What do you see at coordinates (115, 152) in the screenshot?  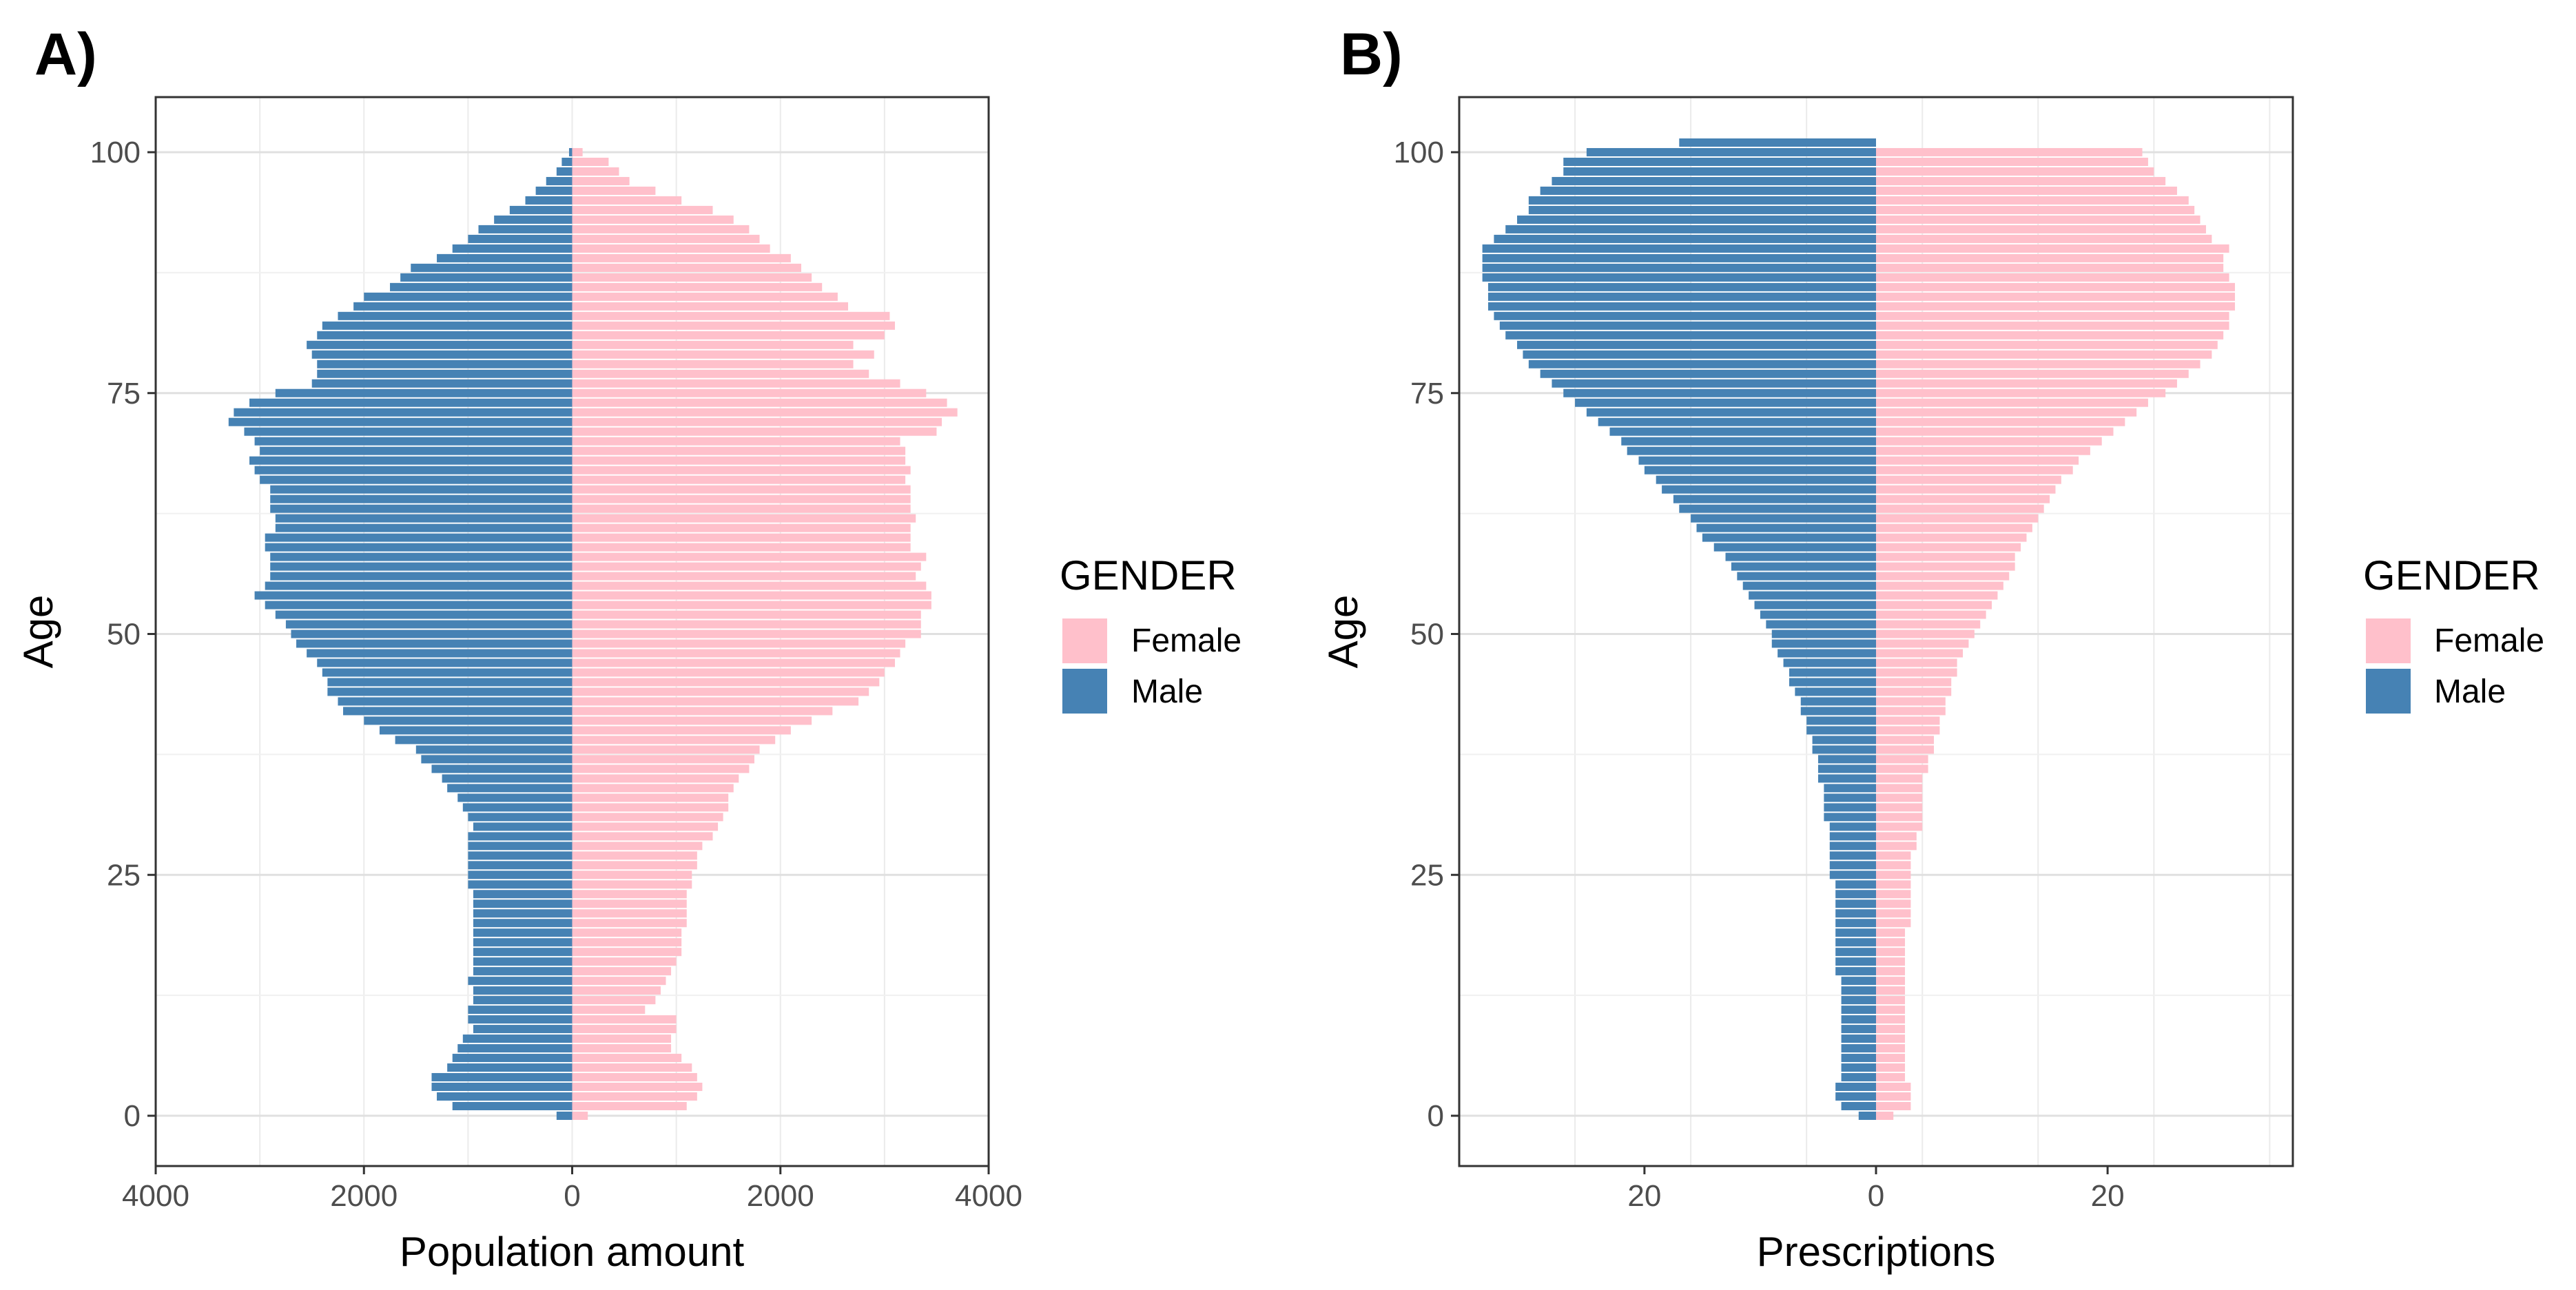 I see `panel-a-y-tick-label: 100` at bounding box center [115, 152].